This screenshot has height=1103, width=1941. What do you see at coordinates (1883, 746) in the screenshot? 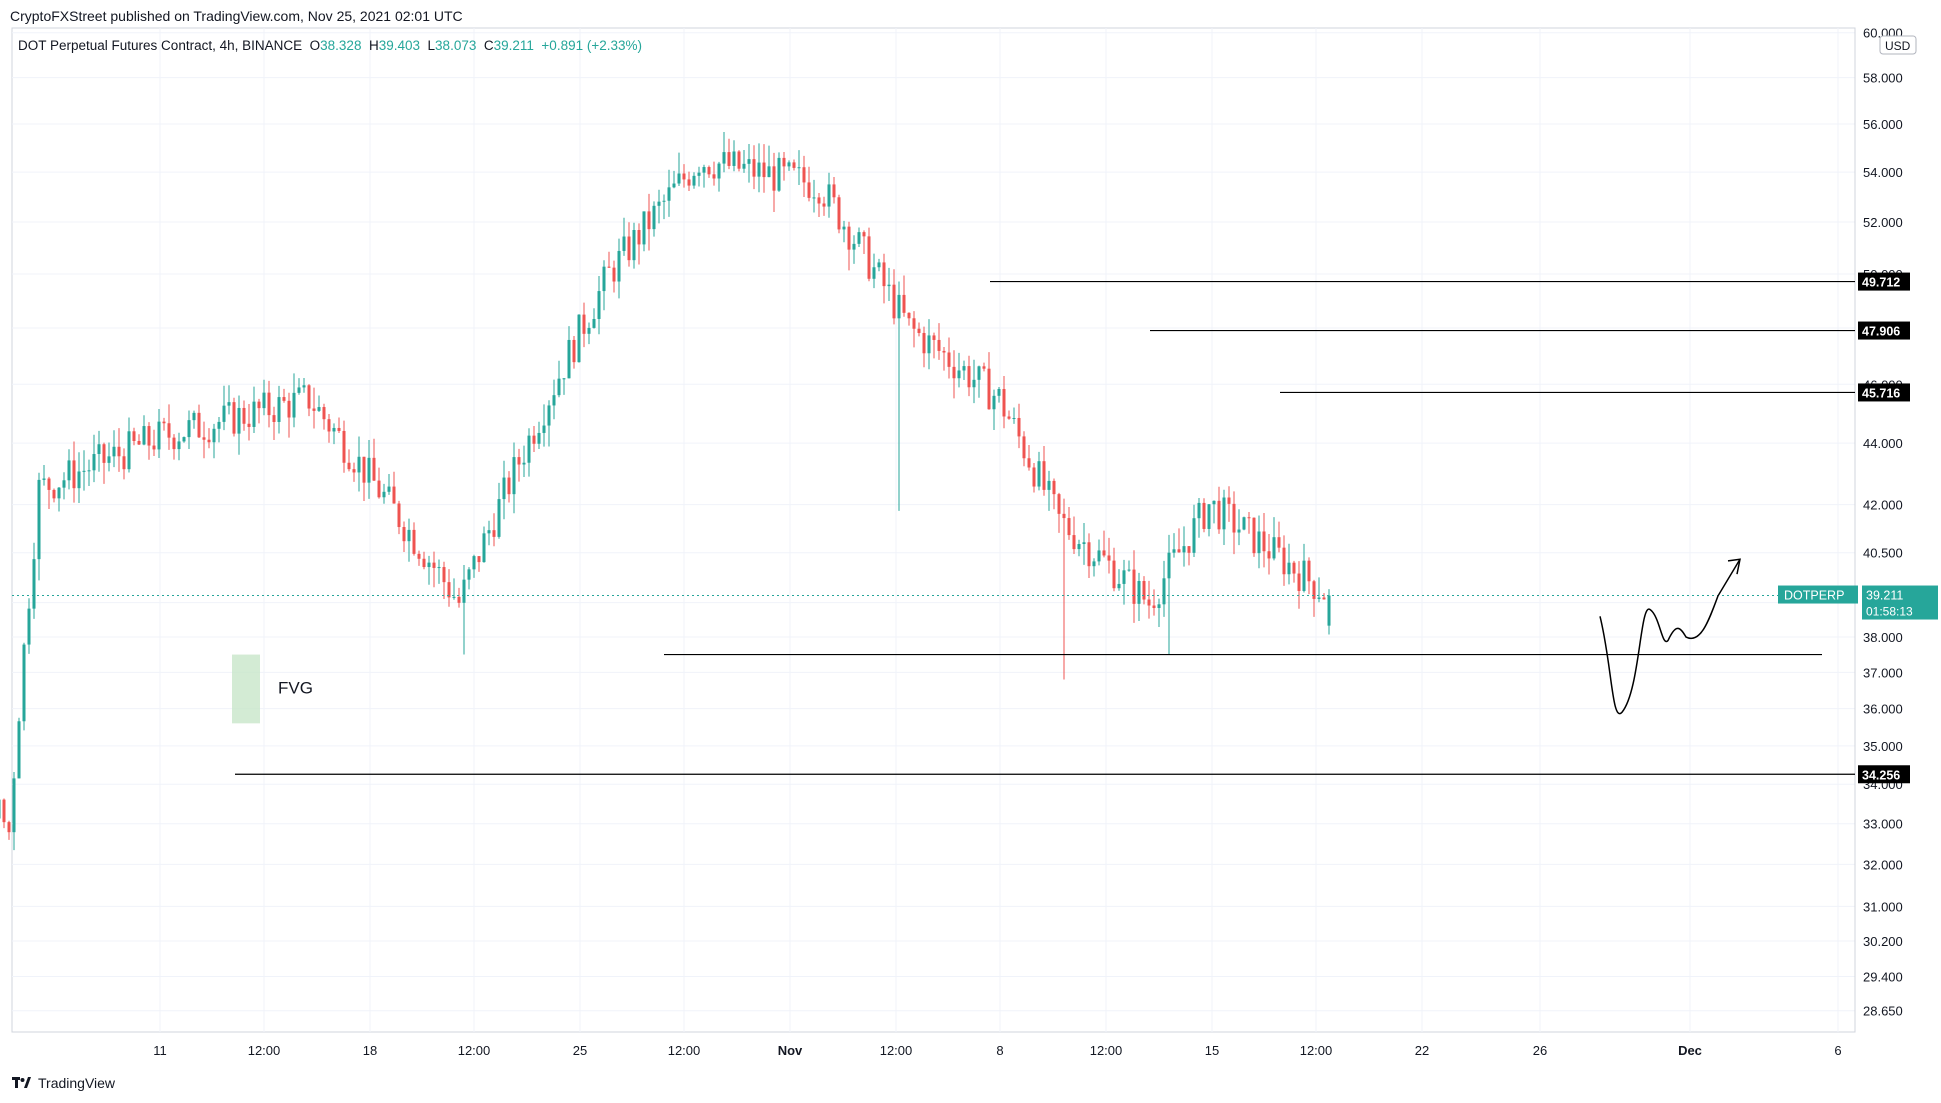
I see `y-tick-label: 35.000` at bounding box center [1883, 746].